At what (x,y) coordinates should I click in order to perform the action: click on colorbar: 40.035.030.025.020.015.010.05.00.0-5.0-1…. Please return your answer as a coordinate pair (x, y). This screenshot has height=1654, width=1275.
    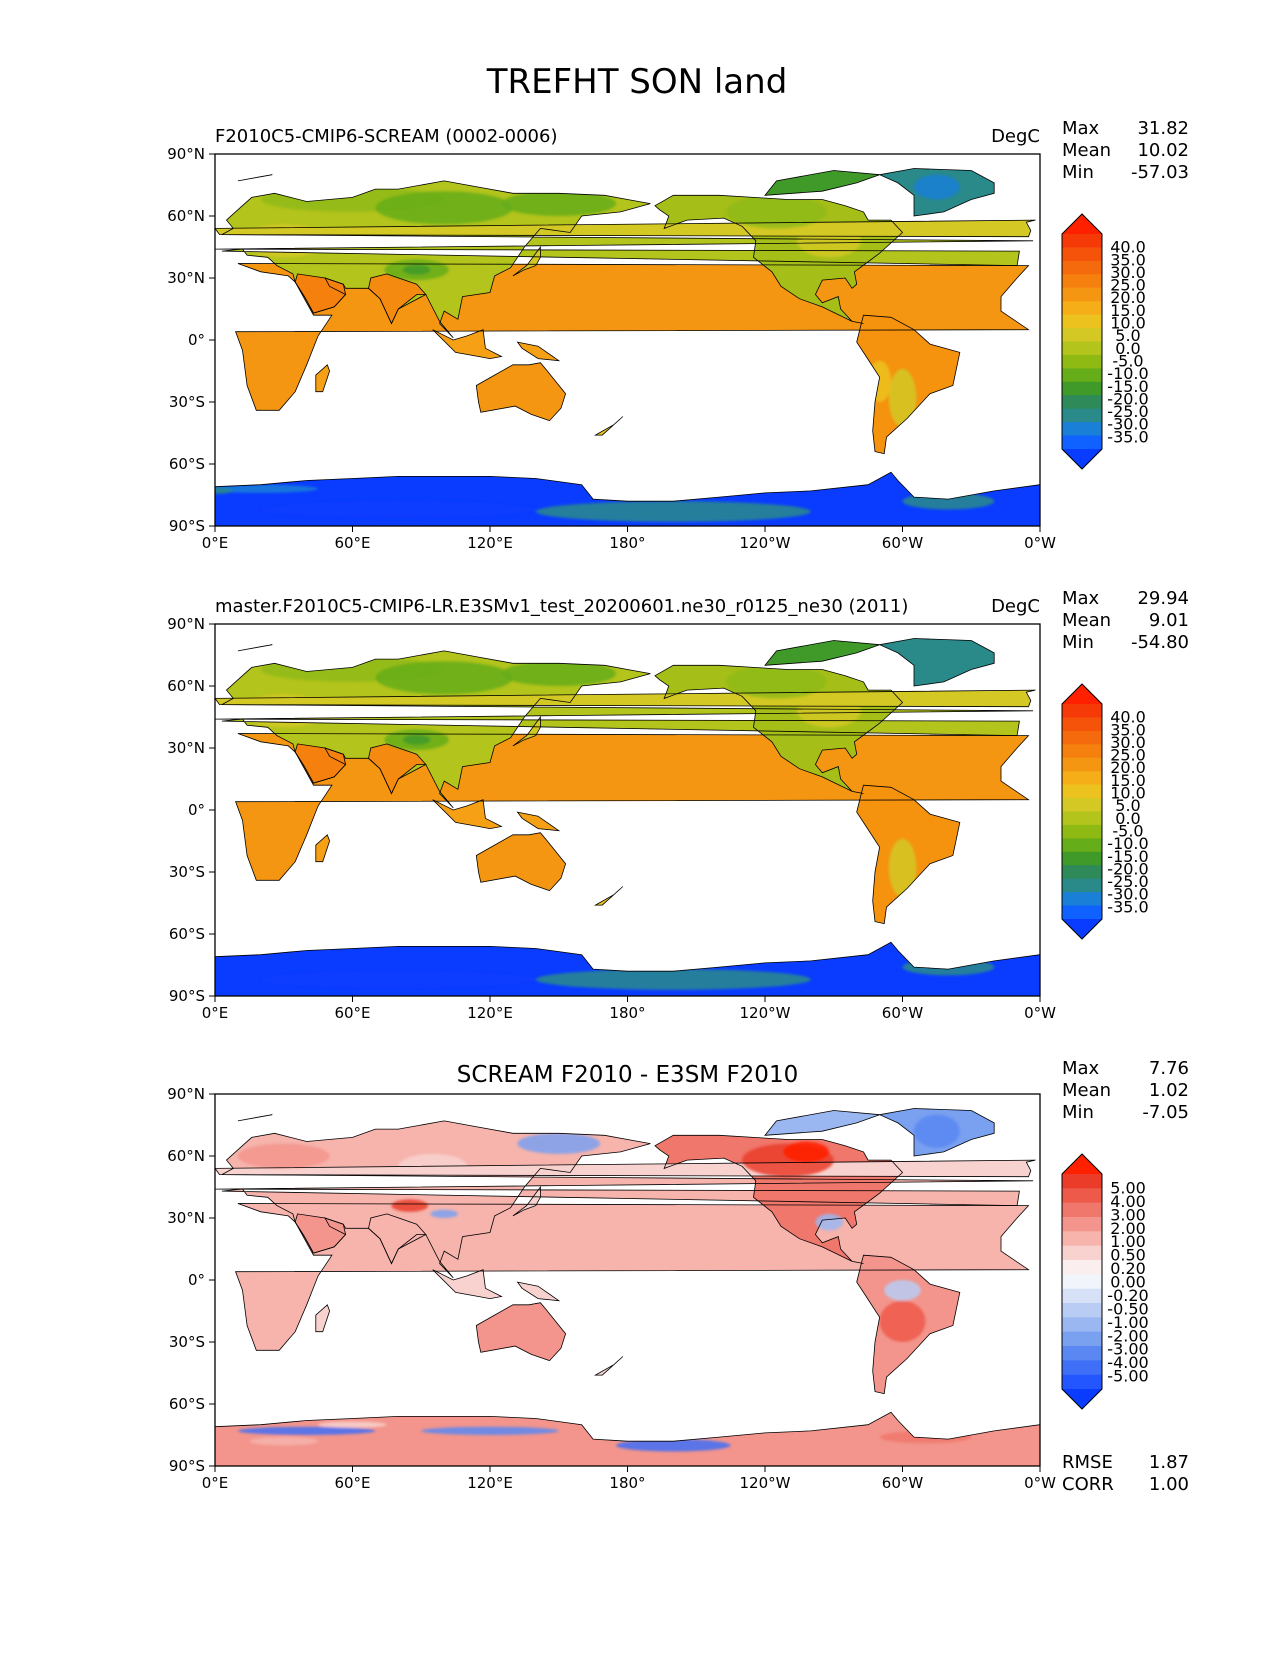
    Looking at the image, I should click on (1105, 341).